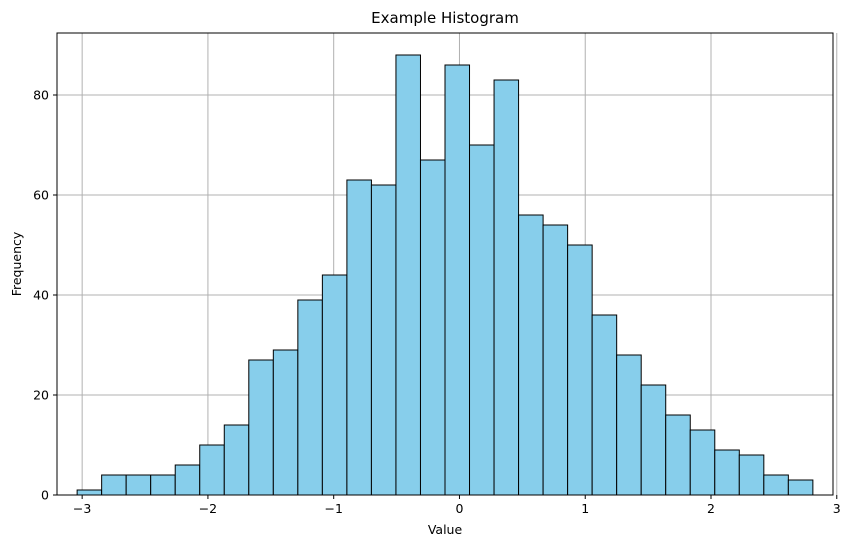 This screenshot has width=841, height=547. Describe the element at coordinates (41, 195) in the screenshot. I see `y-tick-label: 60` at that location.